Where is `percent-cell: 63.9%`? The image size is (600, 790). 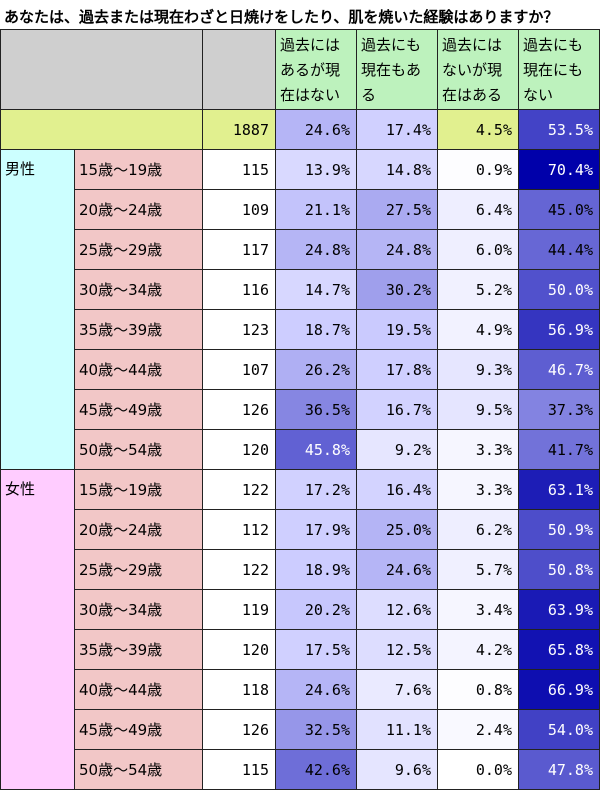
percent-cell: 63.9% is located at coordinates (559, 609).